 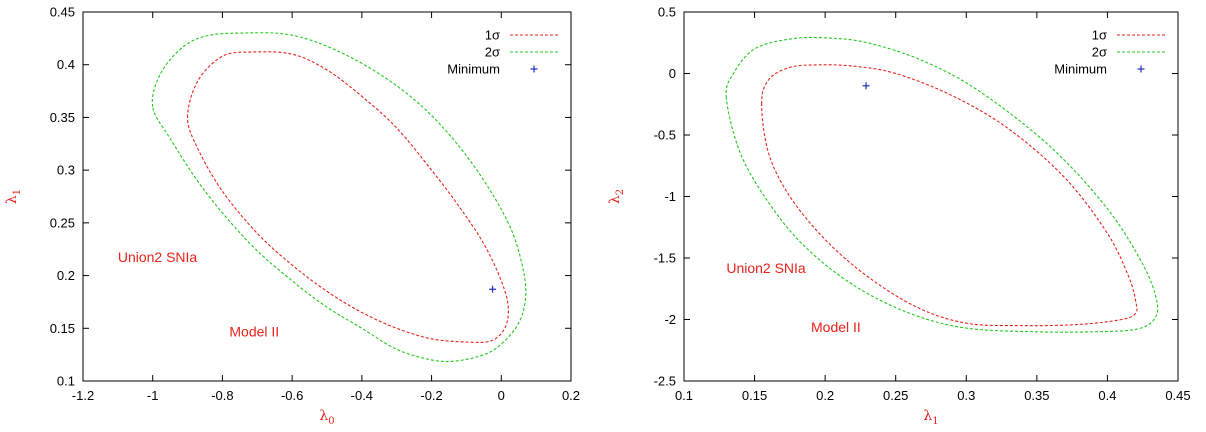 I want to click on right-y-tick-label: -1.5, so click(x=665, y=258).